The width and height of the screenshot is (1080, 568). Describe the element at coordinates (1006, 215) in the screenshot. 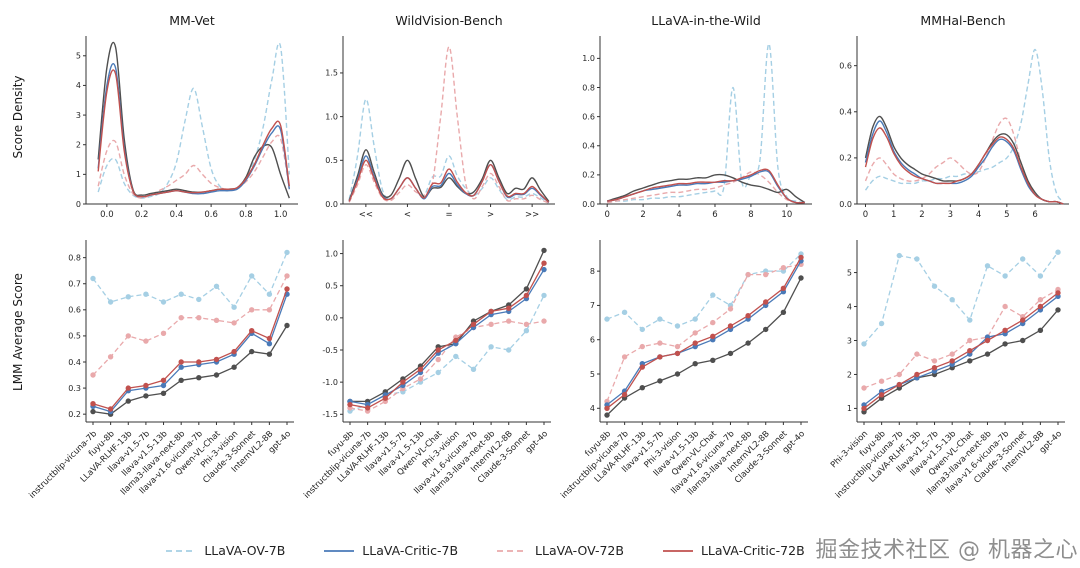

I see `x-tick-label: 5` at that location.